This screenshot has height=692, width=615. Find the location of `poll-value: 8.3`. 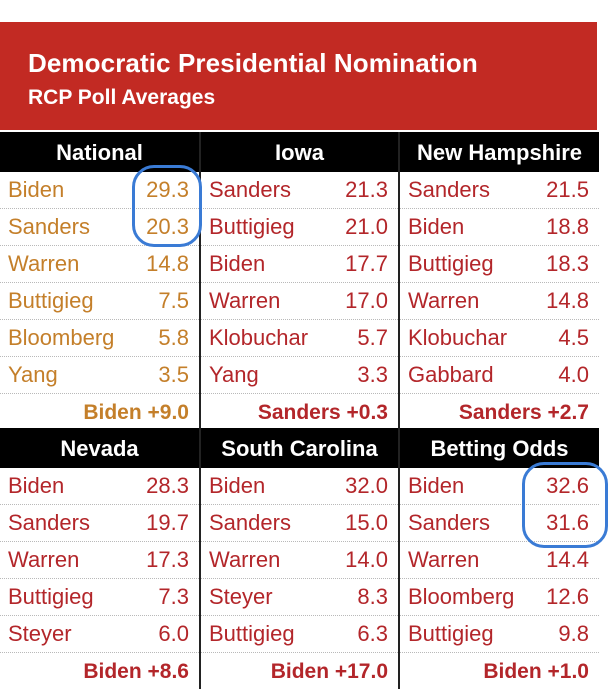

poll-value: 8.3 is located at coordinates (372, 596).